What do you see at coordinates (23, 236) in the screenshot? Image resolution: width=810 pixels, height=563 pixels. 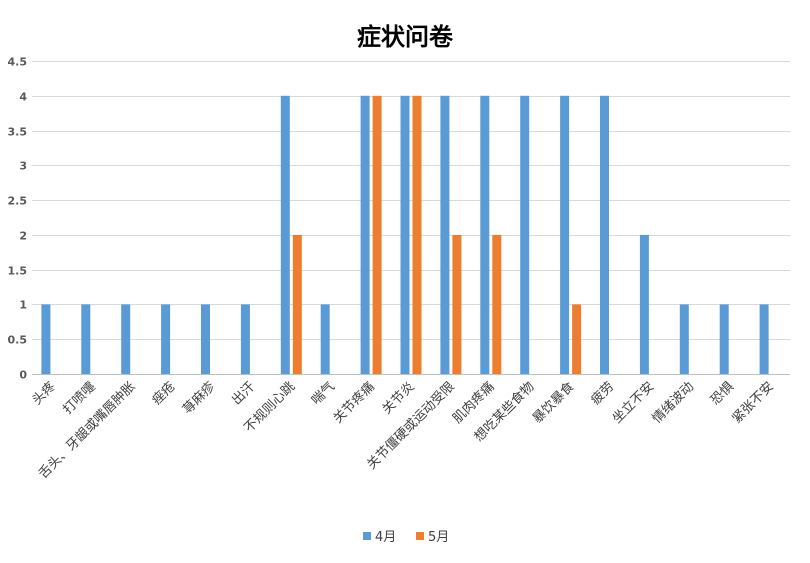 I see `y-tick-label: 2` at bounding box center [23, 236].